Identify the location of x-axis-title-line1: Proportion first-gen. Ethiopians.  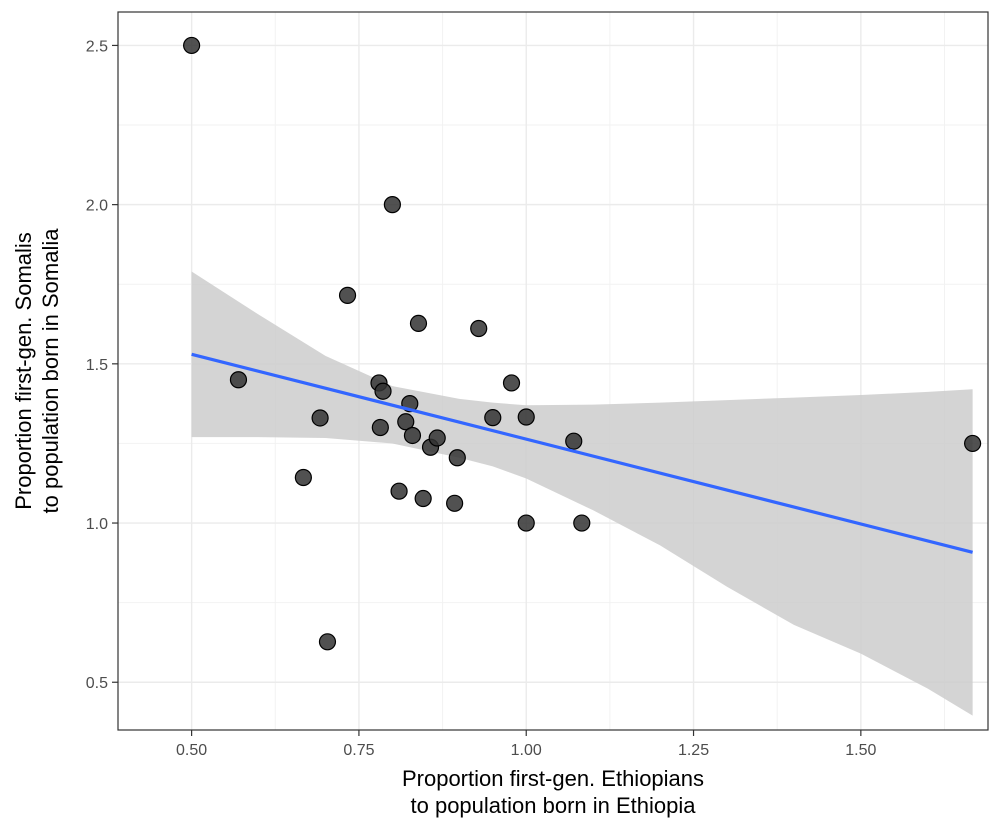
(553, 778).